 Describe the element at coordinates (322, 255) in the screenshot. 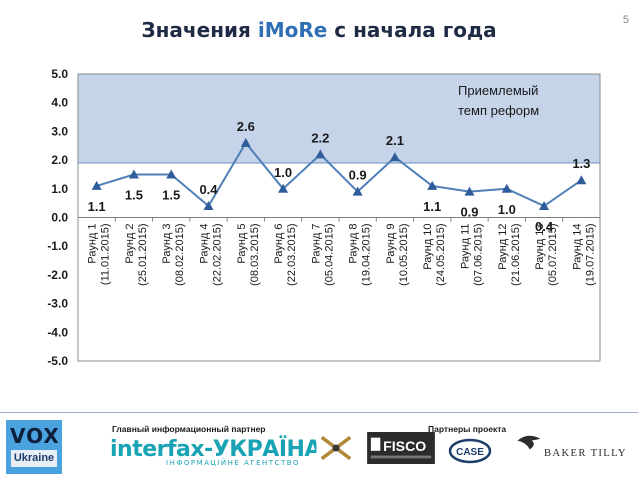

I see `x-tick-label: Раунд 7(05.04.2015)` at that location.